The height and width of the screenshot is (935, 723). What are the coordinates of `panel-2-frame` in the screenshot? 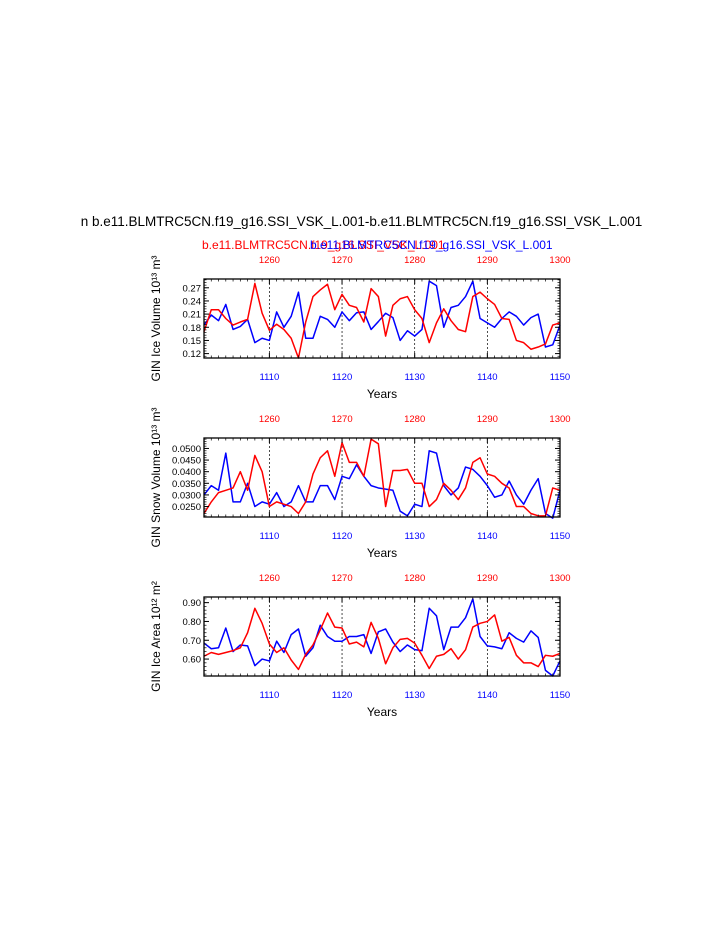 It's located at (382, 477).